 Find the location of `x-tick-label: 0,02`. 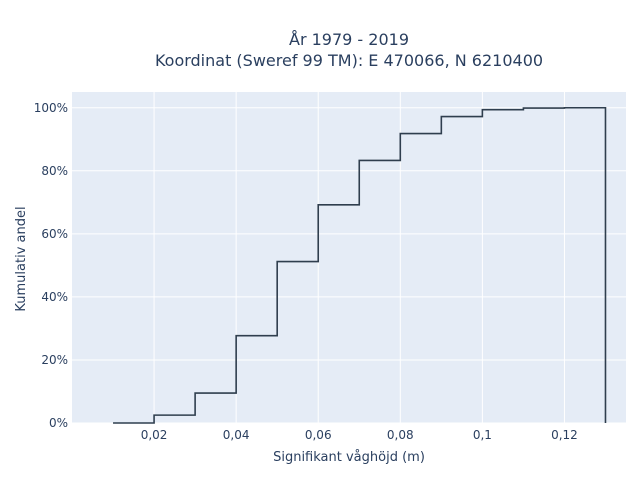

x-tick-label: 0,02 is located at coordinates (154, 435).